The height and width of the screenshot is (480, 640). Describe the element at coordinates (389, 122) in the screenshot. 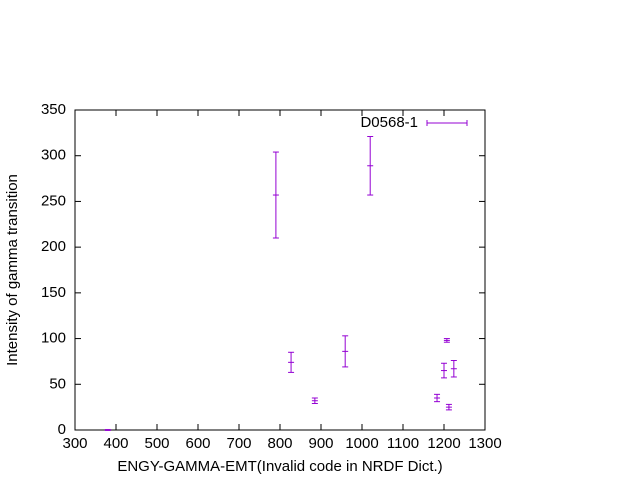

I see `legend-label: D0568-1` at that location.